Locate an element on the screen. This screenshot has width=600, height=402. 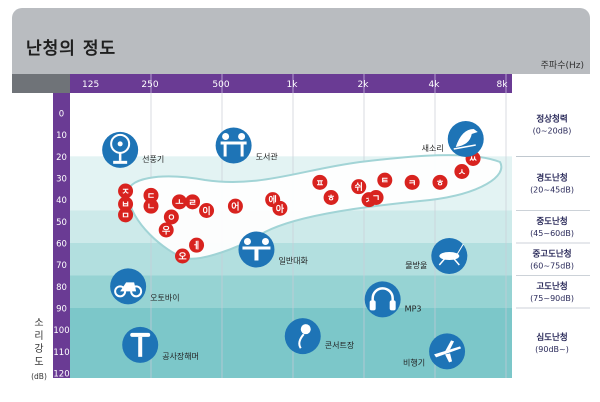
phoneme-22: ㅎ is located at coordinates (440, 182).